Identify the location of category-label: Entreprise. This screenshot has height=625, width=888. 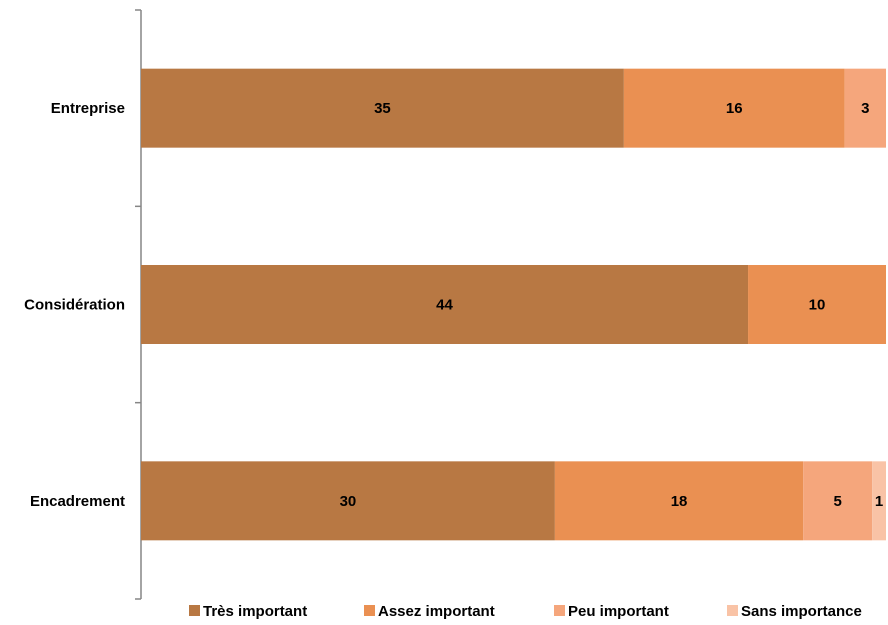
(88, 108).